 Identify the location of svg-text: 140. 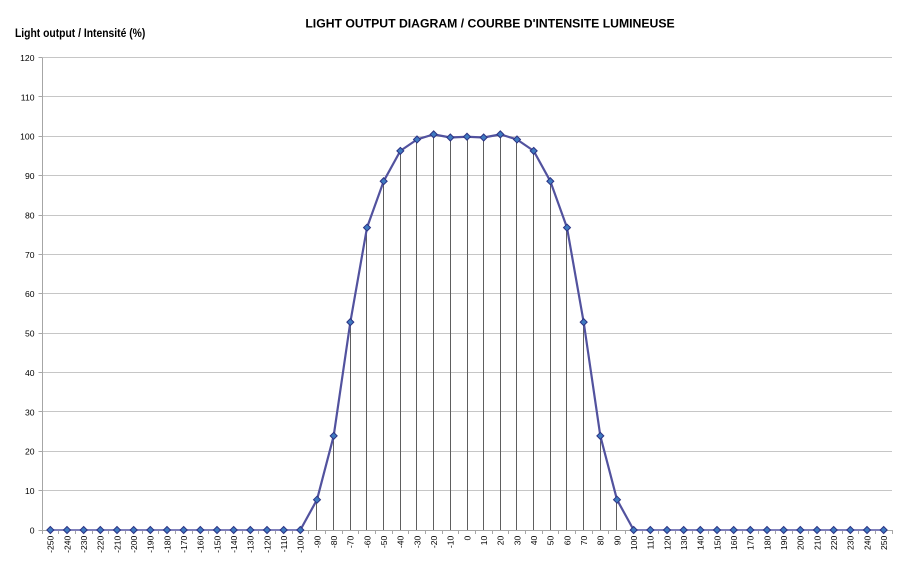
(701, 542).